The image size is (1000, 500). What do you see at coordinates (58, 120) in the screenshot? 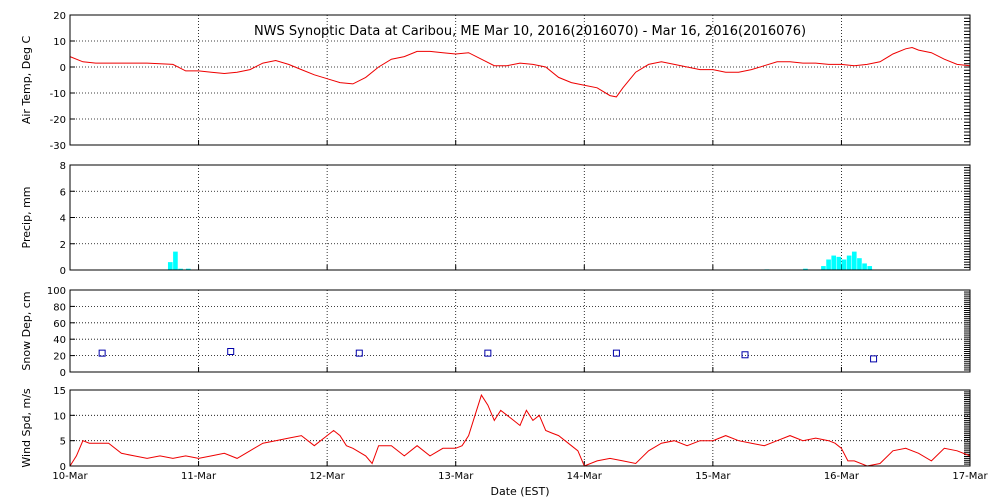
I see `y-tick-label: -20` at bounding box center [58, 120].